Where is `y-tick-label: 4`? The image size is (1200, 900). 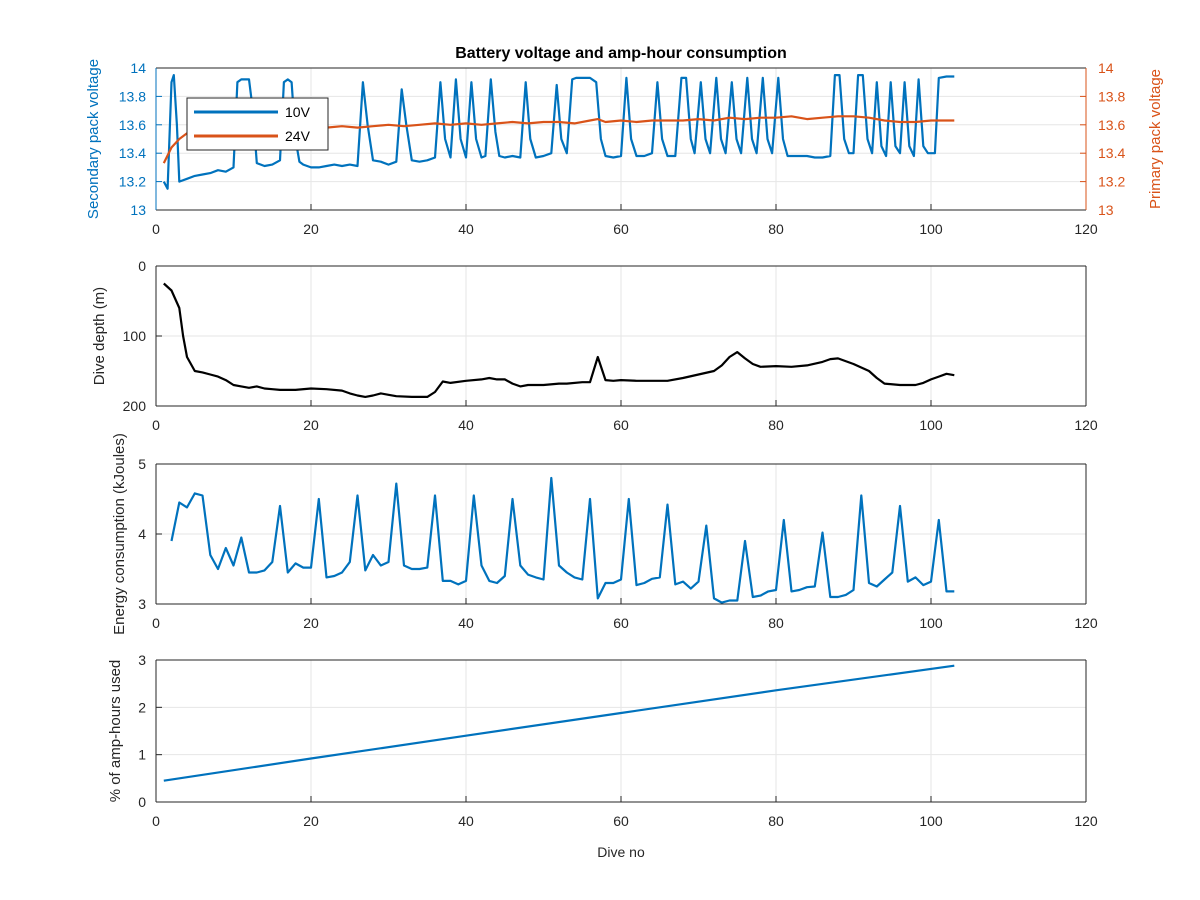
y-tick-label: 4 is located at coordinates (142, 534).